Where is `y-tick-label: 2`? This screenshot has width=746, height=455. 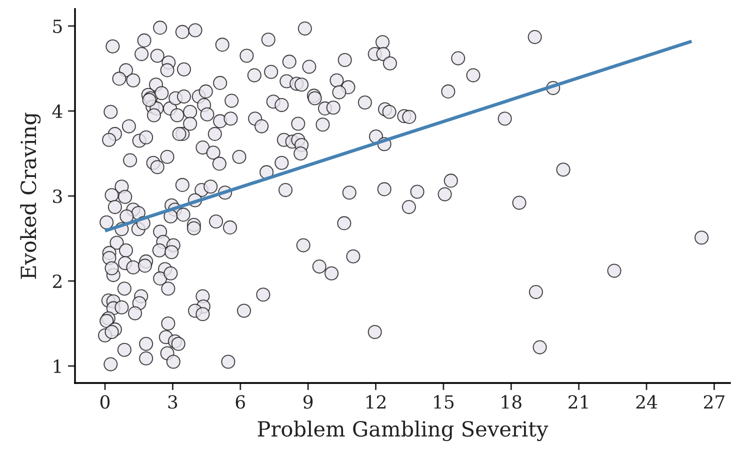
y-tick-label: 2 is located at coordinates (57, 281).